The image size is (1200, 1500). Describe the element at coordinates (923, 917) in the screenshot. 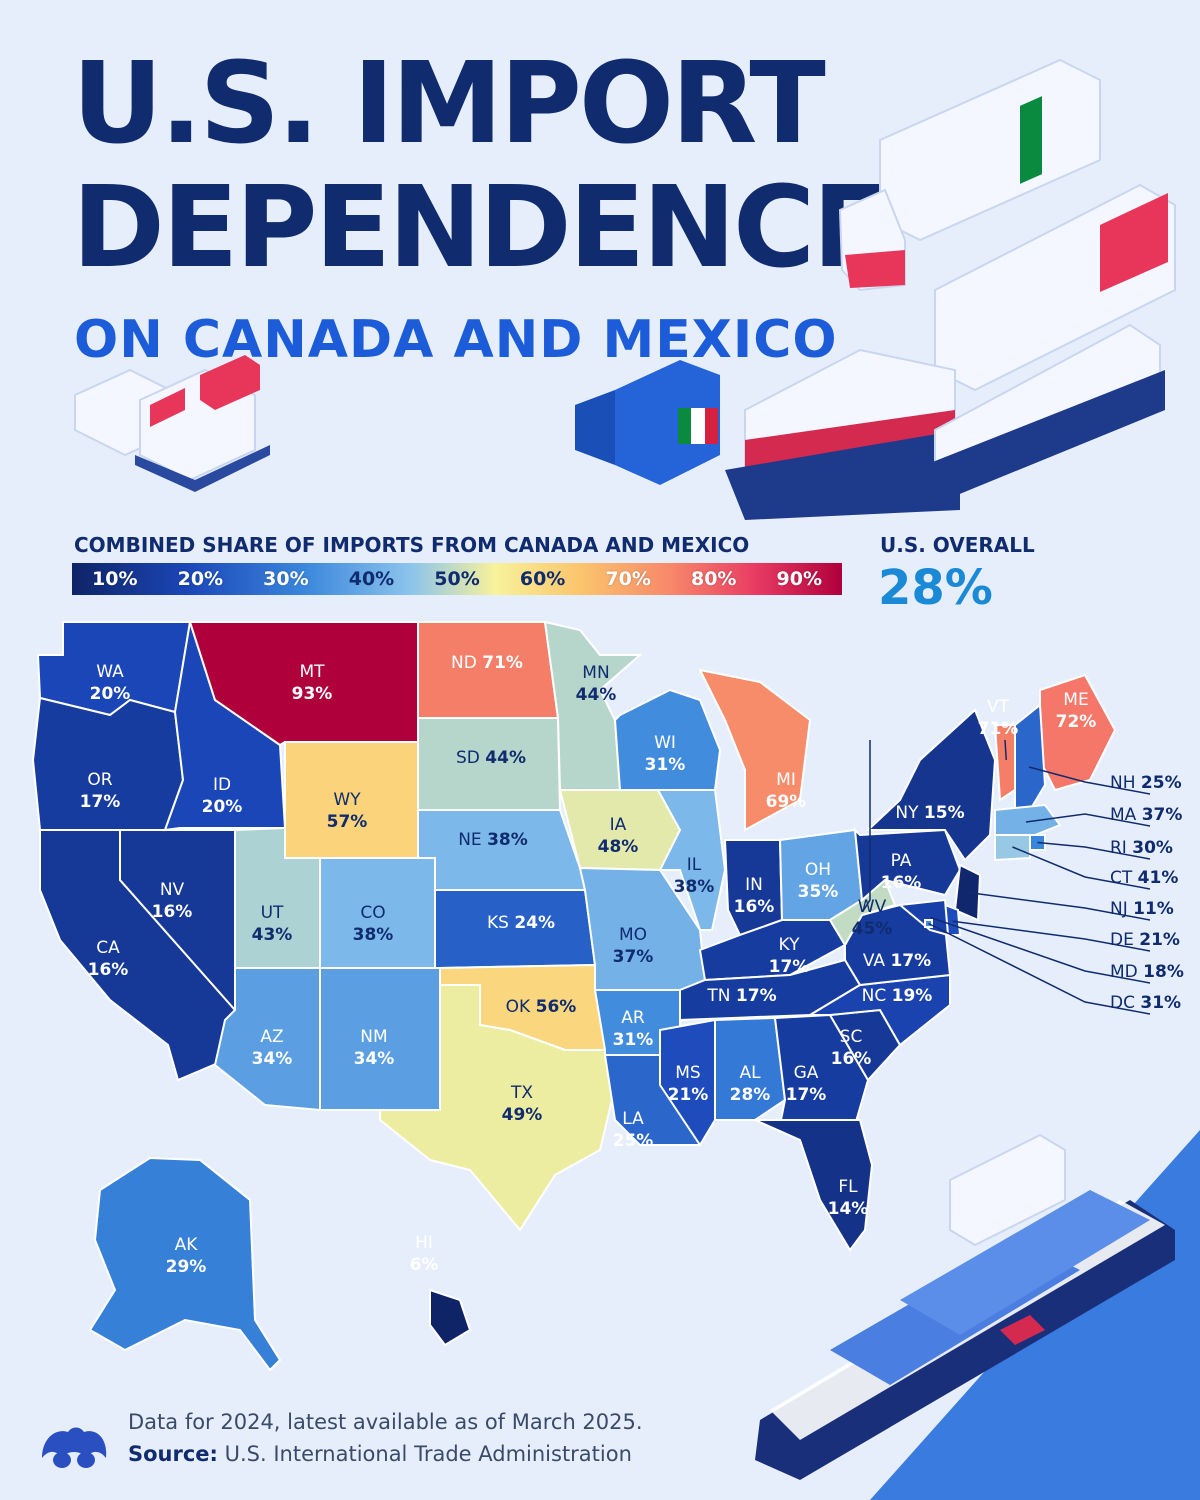

I see `state-md` at that location.